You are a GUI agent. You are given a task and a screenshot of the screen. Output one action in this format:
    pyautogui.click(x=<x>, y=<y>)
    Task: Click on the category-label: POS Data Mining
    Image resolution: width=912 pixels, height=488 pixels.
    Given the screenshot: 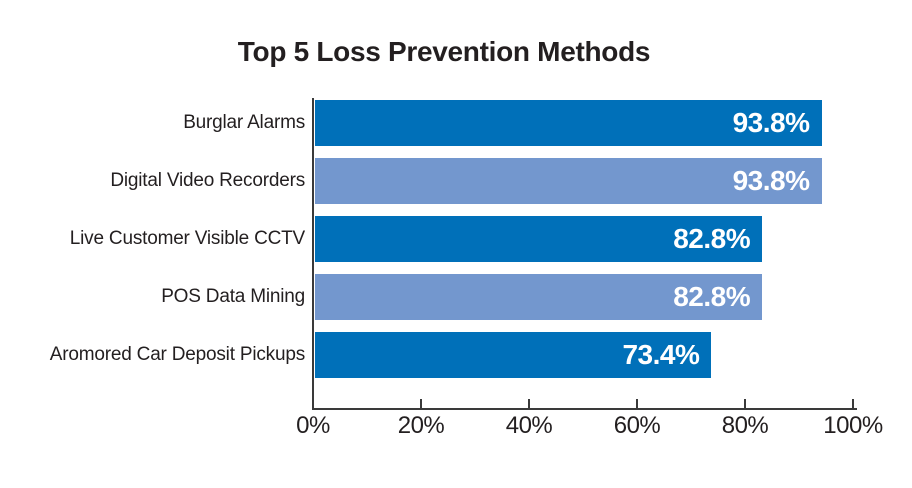 What is the action you would take?
    pyautogui.click(x=233, y=296)
    